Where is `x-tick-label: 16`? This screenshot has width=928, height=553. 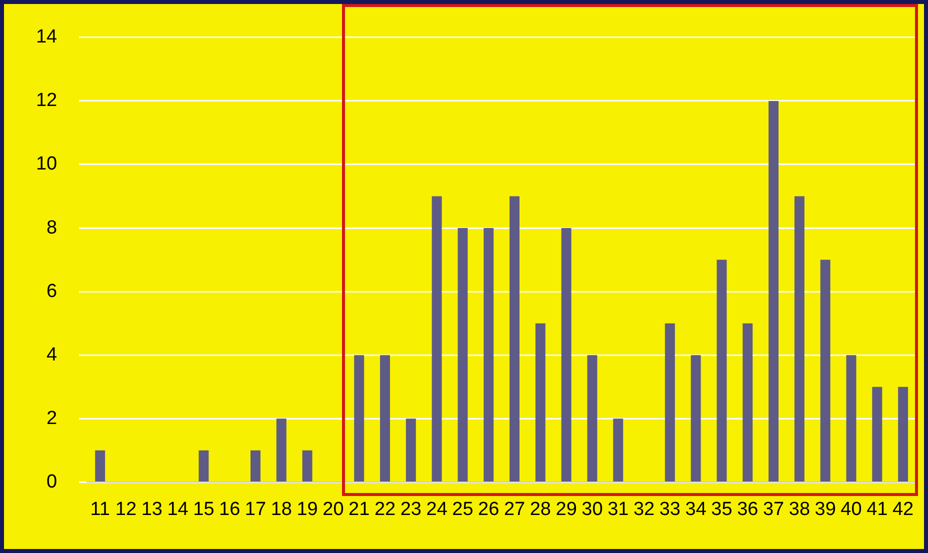 x-tick-label: 16 is located at coordinates (229, 509).